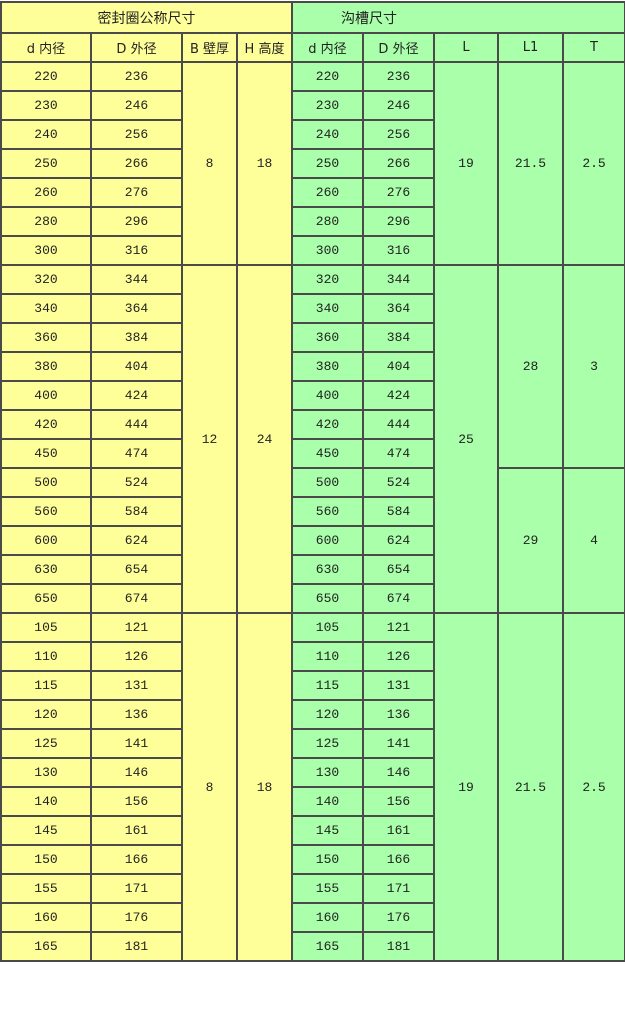 Image resolution: width=625 pixels, height=1029 pixels. What do you see at coordinates (46, 830) in the screenshot?
I see `seal-inner-diameter-cell: 145` at bounding box center [46, 830].